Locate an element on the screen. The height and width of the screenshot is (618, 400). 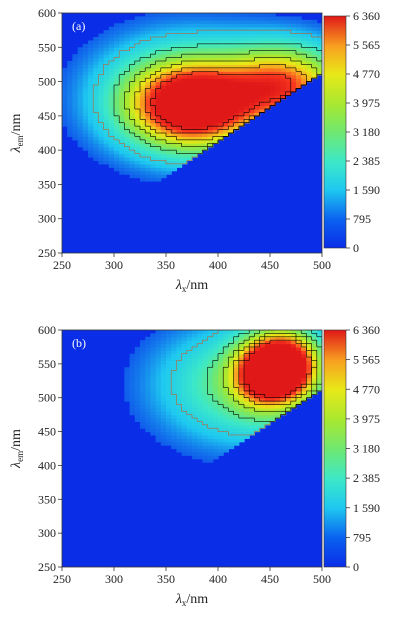
x-tick-label: 450 is located at coordinates (270, 265).